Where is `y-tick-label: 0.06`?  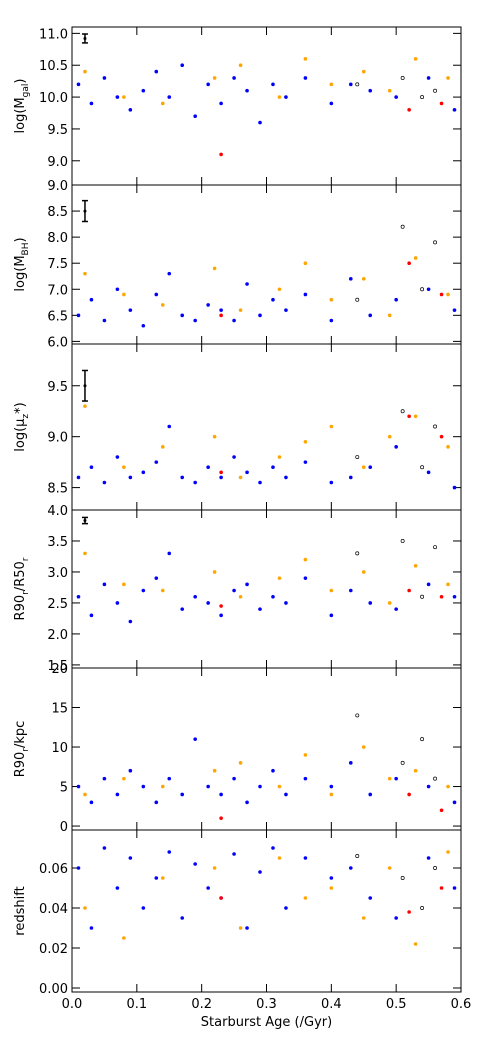
y-tick-label: 0.06 is located at coordinates (53, 869).